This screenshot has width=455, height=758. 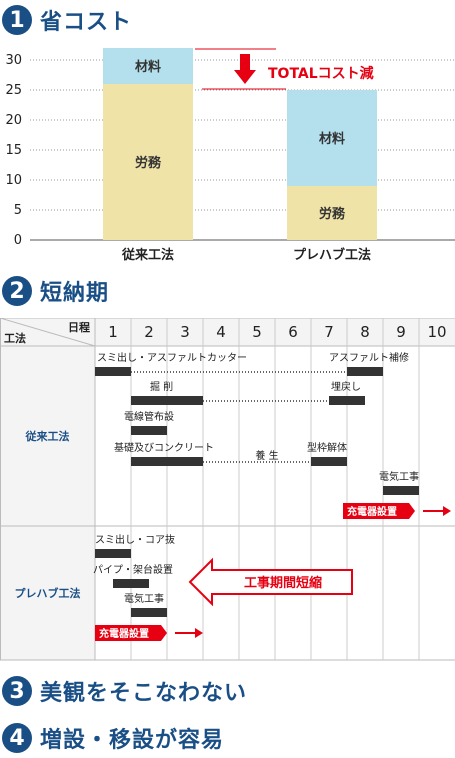 I want to click on method-column-bg, so click(x=47, y=503).